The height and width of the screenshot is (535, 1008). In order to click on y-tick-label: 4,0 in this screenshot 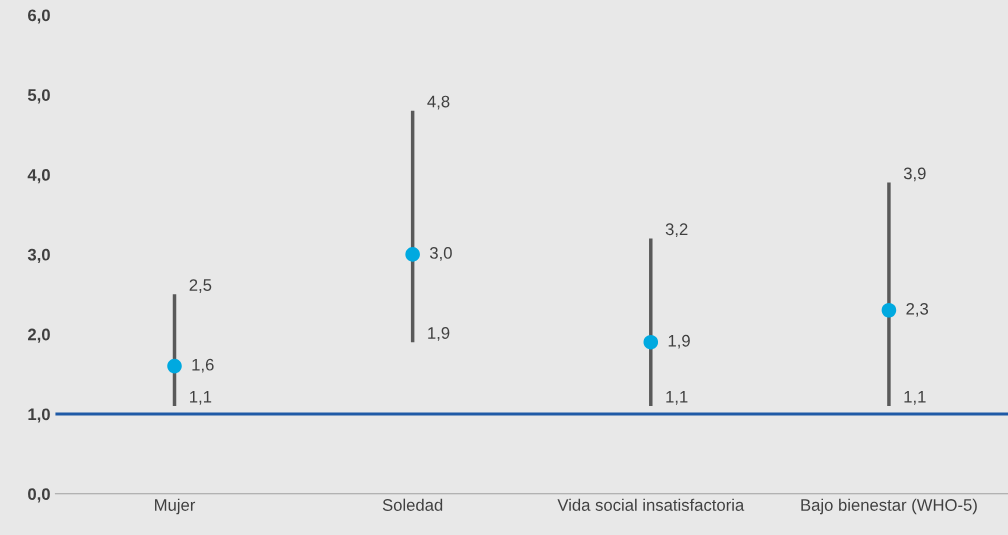, I will do `click(38, 176)`.